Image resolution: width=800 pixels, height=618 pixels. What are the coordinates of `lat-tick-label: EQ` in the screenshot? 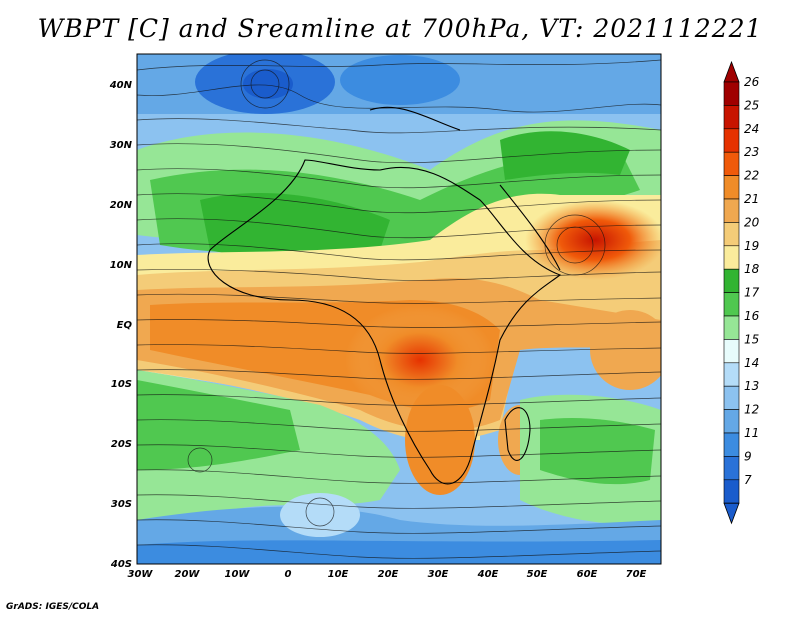 It's located at (125, 325).